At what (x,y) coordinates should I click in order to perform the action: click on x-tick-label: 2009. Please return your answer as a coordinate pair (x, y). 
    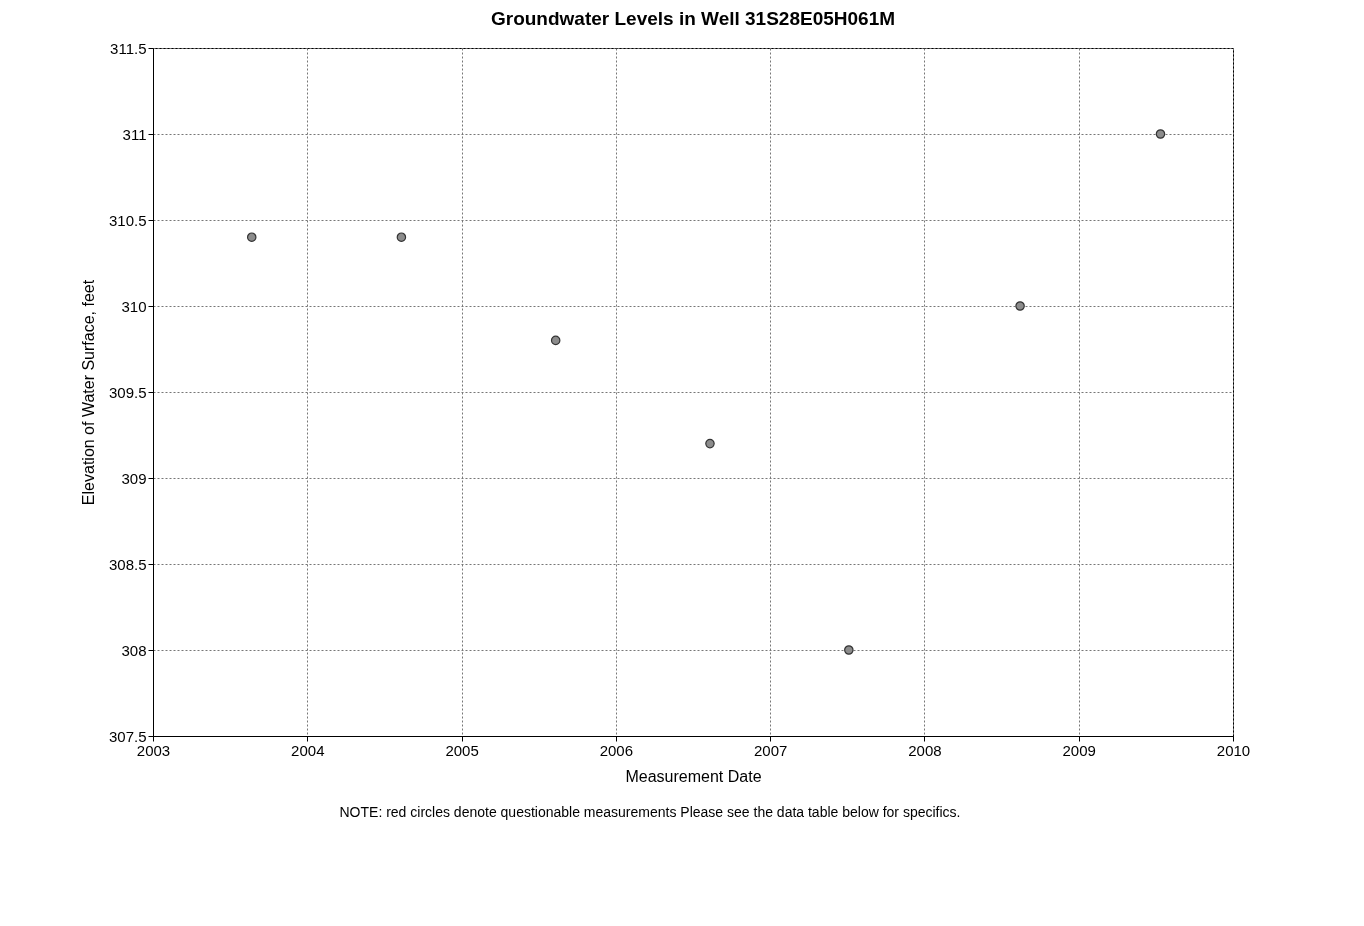
    Looking at the image, I should click on (1079, 750).